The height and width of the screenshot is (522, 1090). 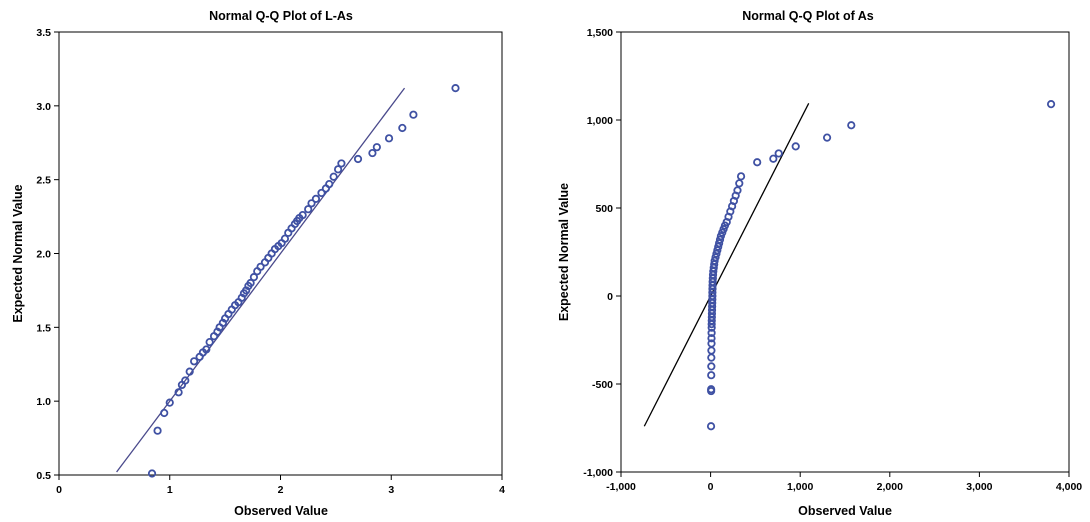 What do you see at coordinates (170, 490) in the screenshot?
I see `left-x-tick-label: 1` at bounding box center [170, 490].